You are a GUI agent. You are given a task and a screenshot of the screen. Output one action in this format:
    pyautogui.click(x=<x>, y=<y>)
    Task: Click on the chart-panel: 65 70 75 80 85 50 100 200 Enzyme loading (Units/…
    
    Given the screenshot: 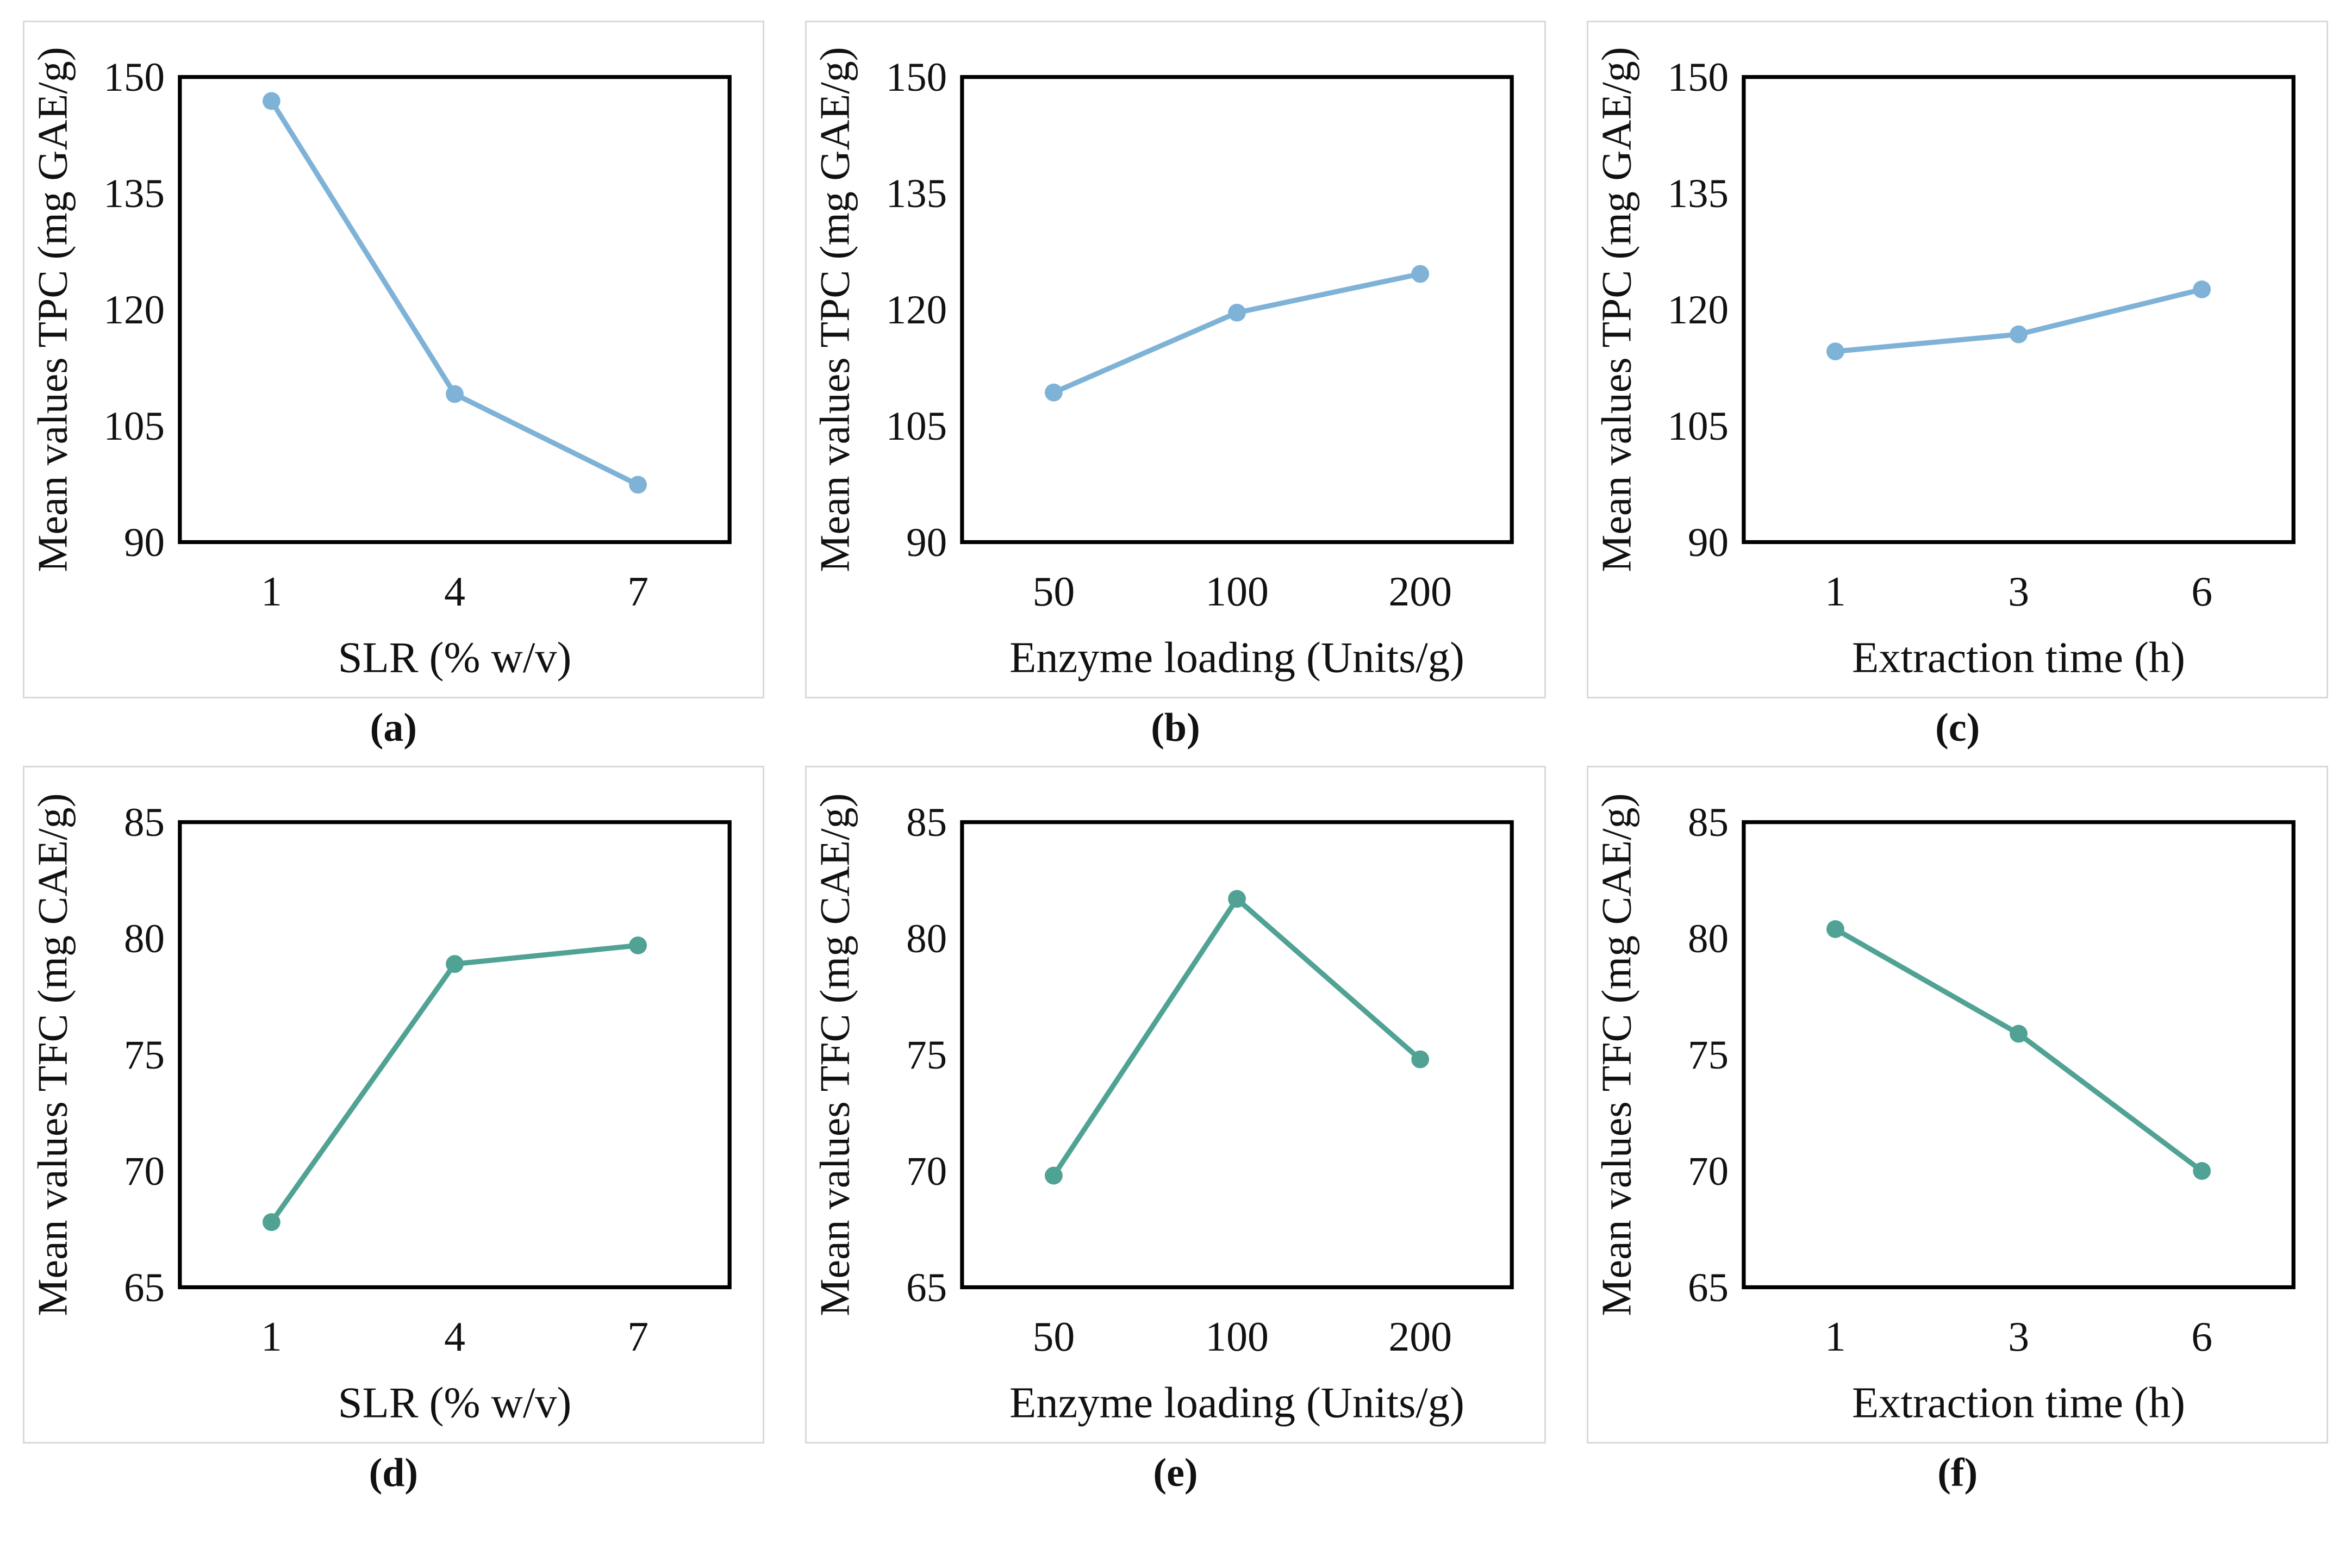 What is the action you would take?
    pyautogui.click(x=1175, y=1104)
    